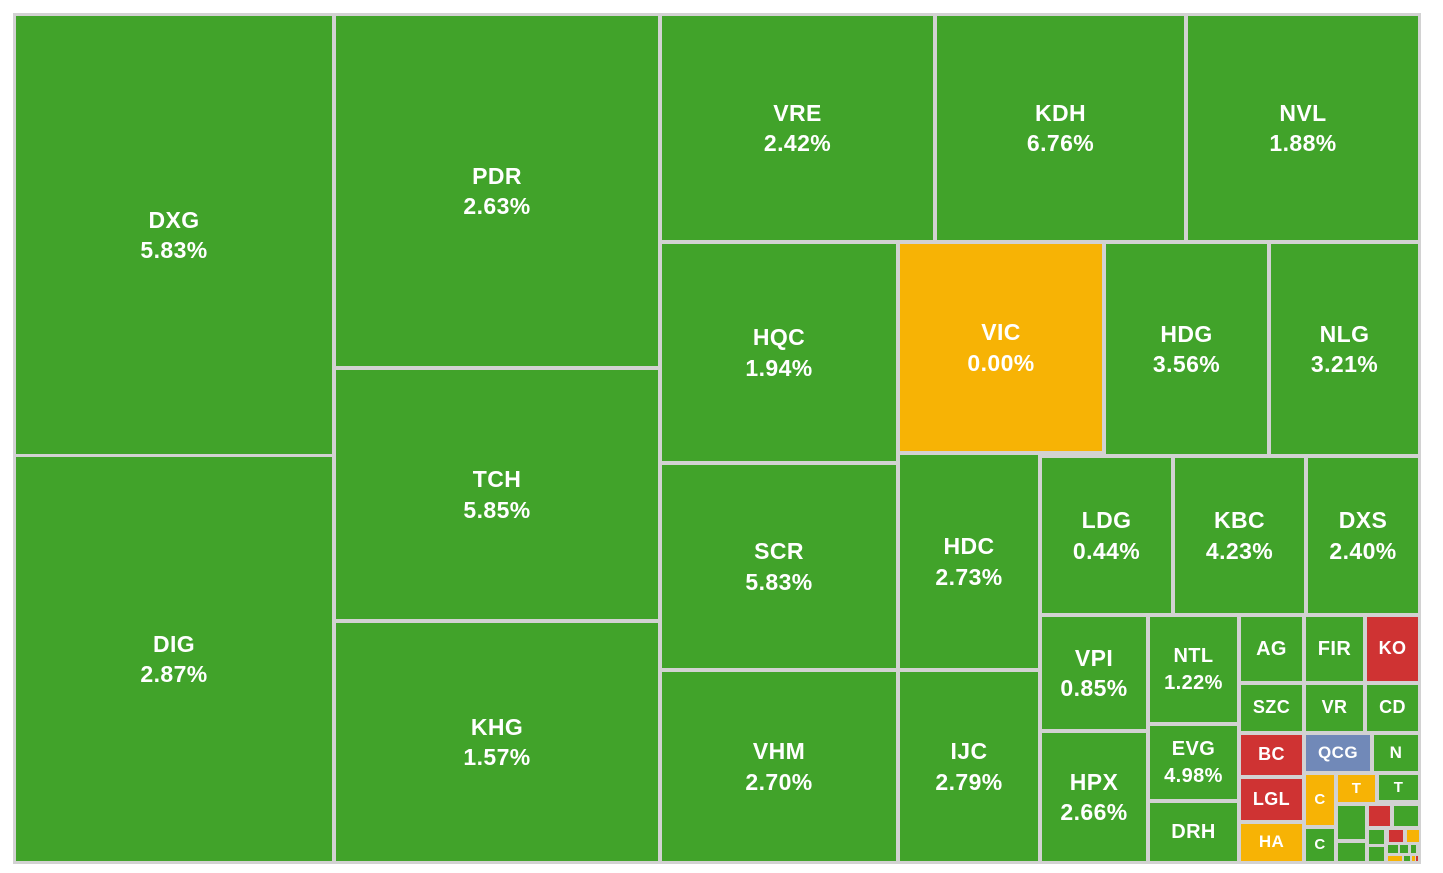  What do you see at coordinates (1094, 797) in the screenshot?
I see `treemap-tile-hpx: HPX 2.66%` at bounding box center [1094, 797].